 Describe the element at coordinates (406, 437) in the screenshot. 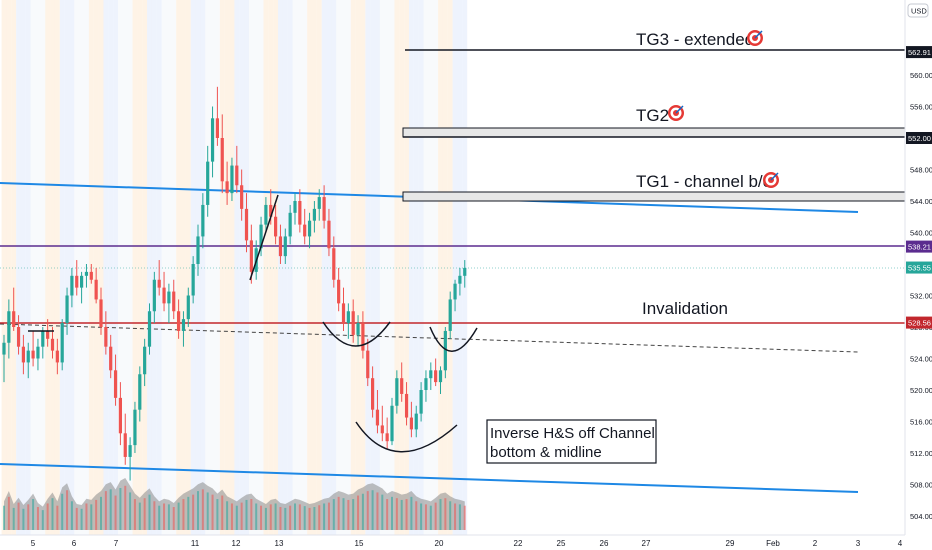

I see `head-arc` at that location.